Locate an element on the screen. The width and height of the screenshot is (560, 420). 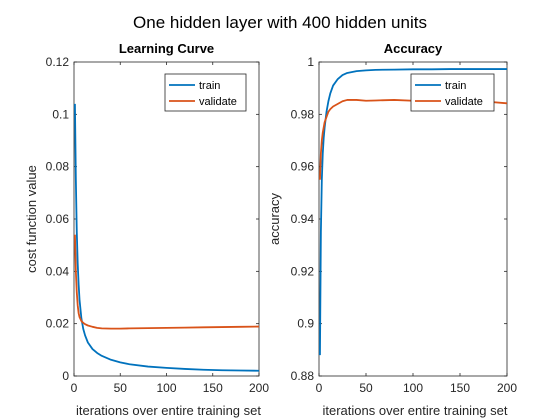
y-tick-label: 0.12 is located at coordinates (58, 62).